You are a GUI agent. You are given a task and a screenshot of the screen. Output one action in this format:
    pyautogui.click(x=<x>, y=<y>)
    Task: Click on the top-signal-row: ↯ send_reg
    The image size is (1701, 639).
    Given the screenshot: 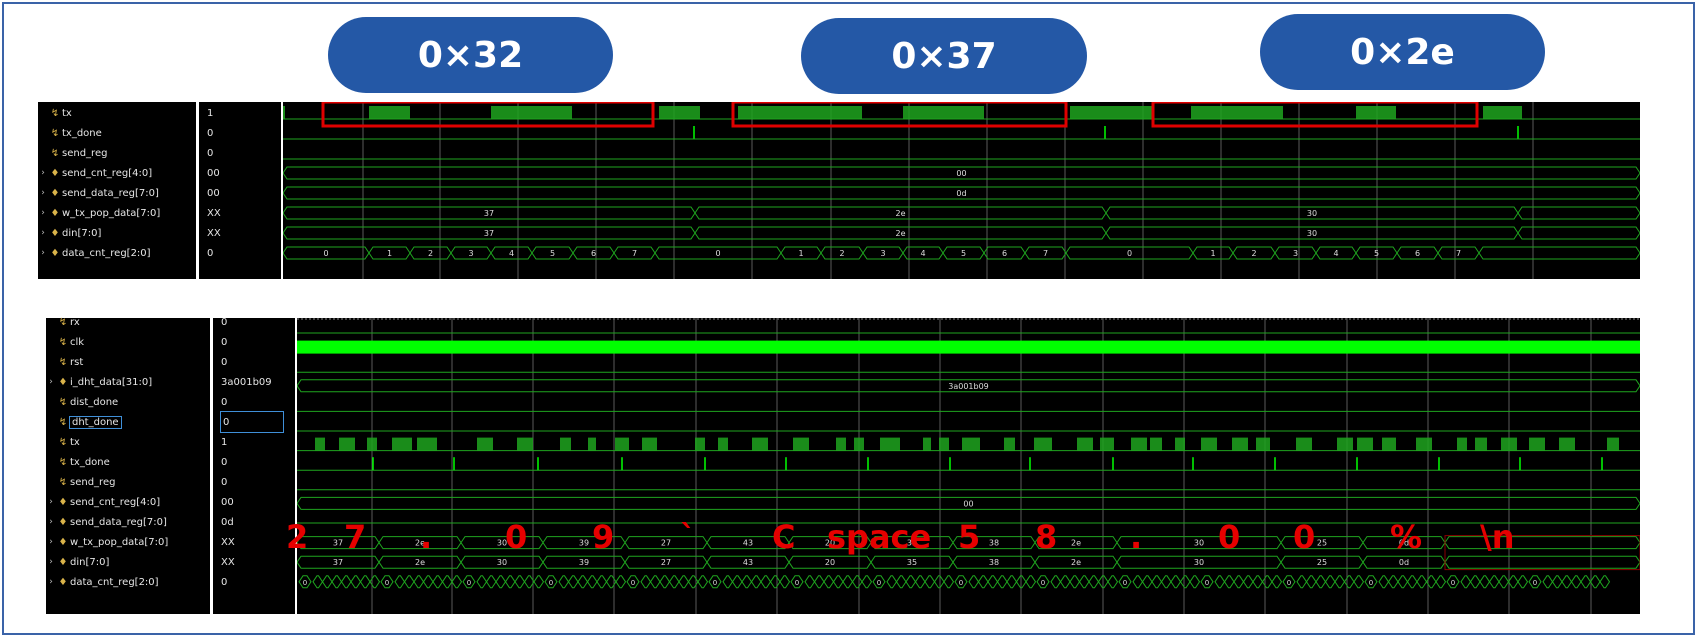 What is the action you would take?
    pyautogui.click(x=73, y=153)
    